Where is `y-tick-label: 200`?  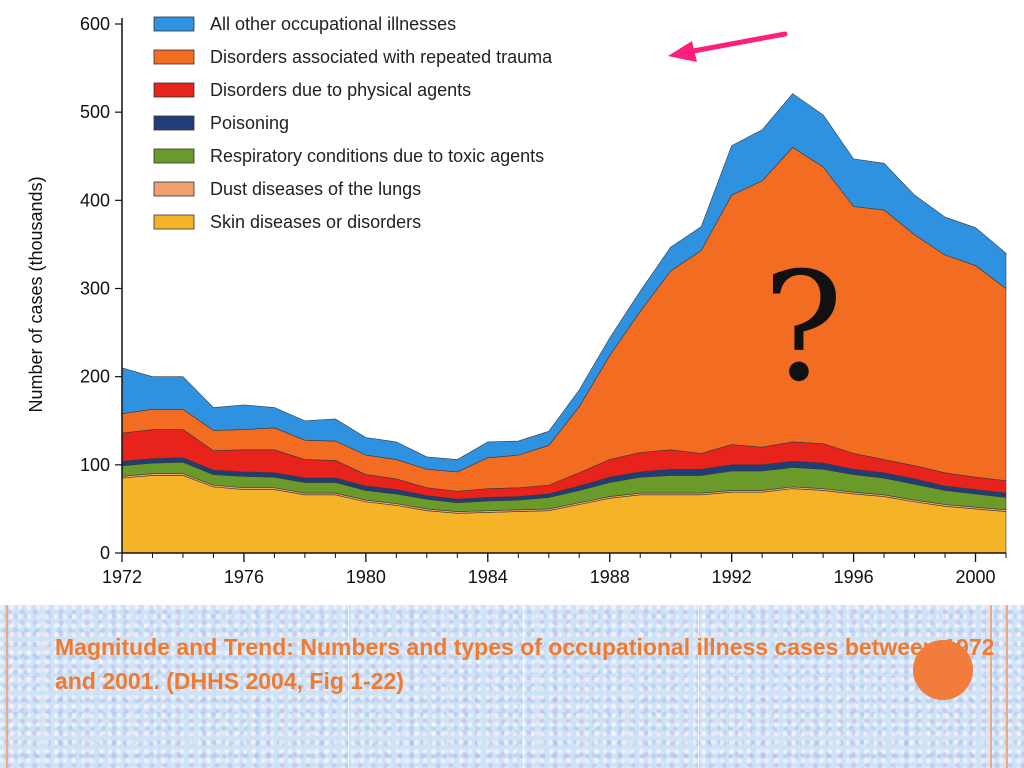
y-tick-label: 200 is located at coordinates (95, 377).